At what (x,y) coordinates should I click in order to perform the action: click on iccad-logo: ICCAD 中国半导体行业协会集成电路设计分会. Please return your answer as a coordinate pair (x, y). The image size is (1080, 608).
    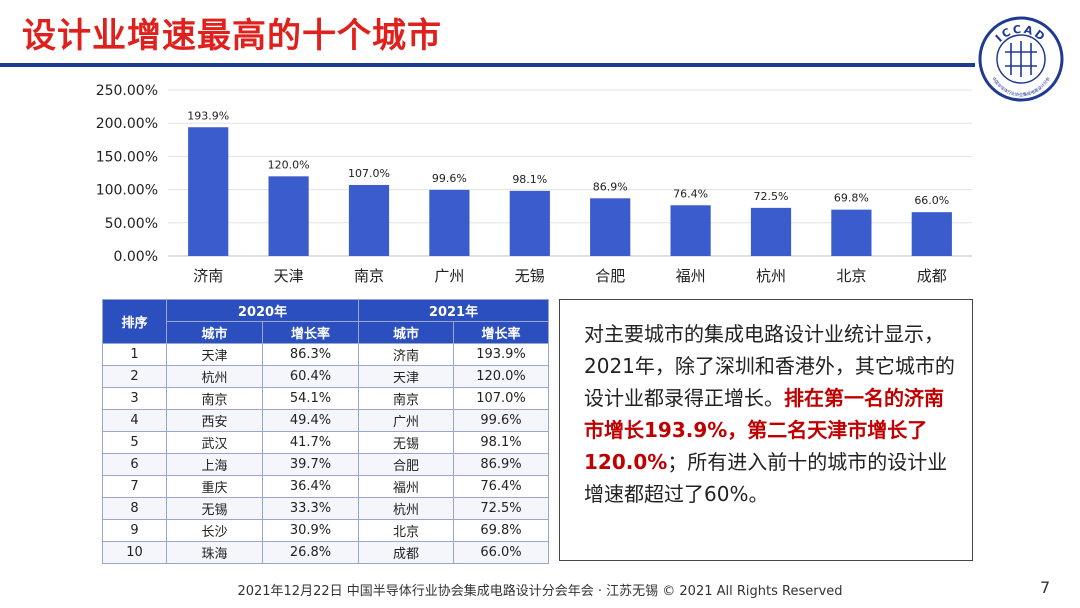
    Looking at the image, I should click on (1021, 59).